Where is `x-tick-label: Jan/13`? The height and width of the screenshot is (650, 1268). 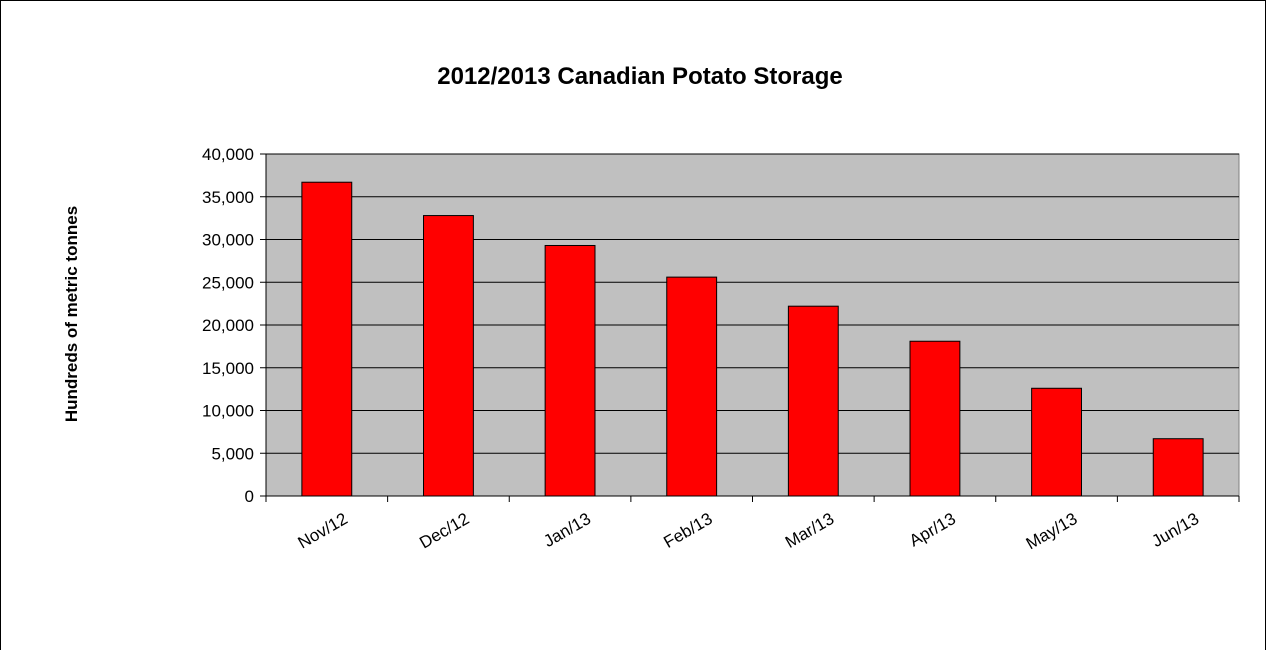
x-tick-label: Jan/13 is located at coordinates (567, 530).